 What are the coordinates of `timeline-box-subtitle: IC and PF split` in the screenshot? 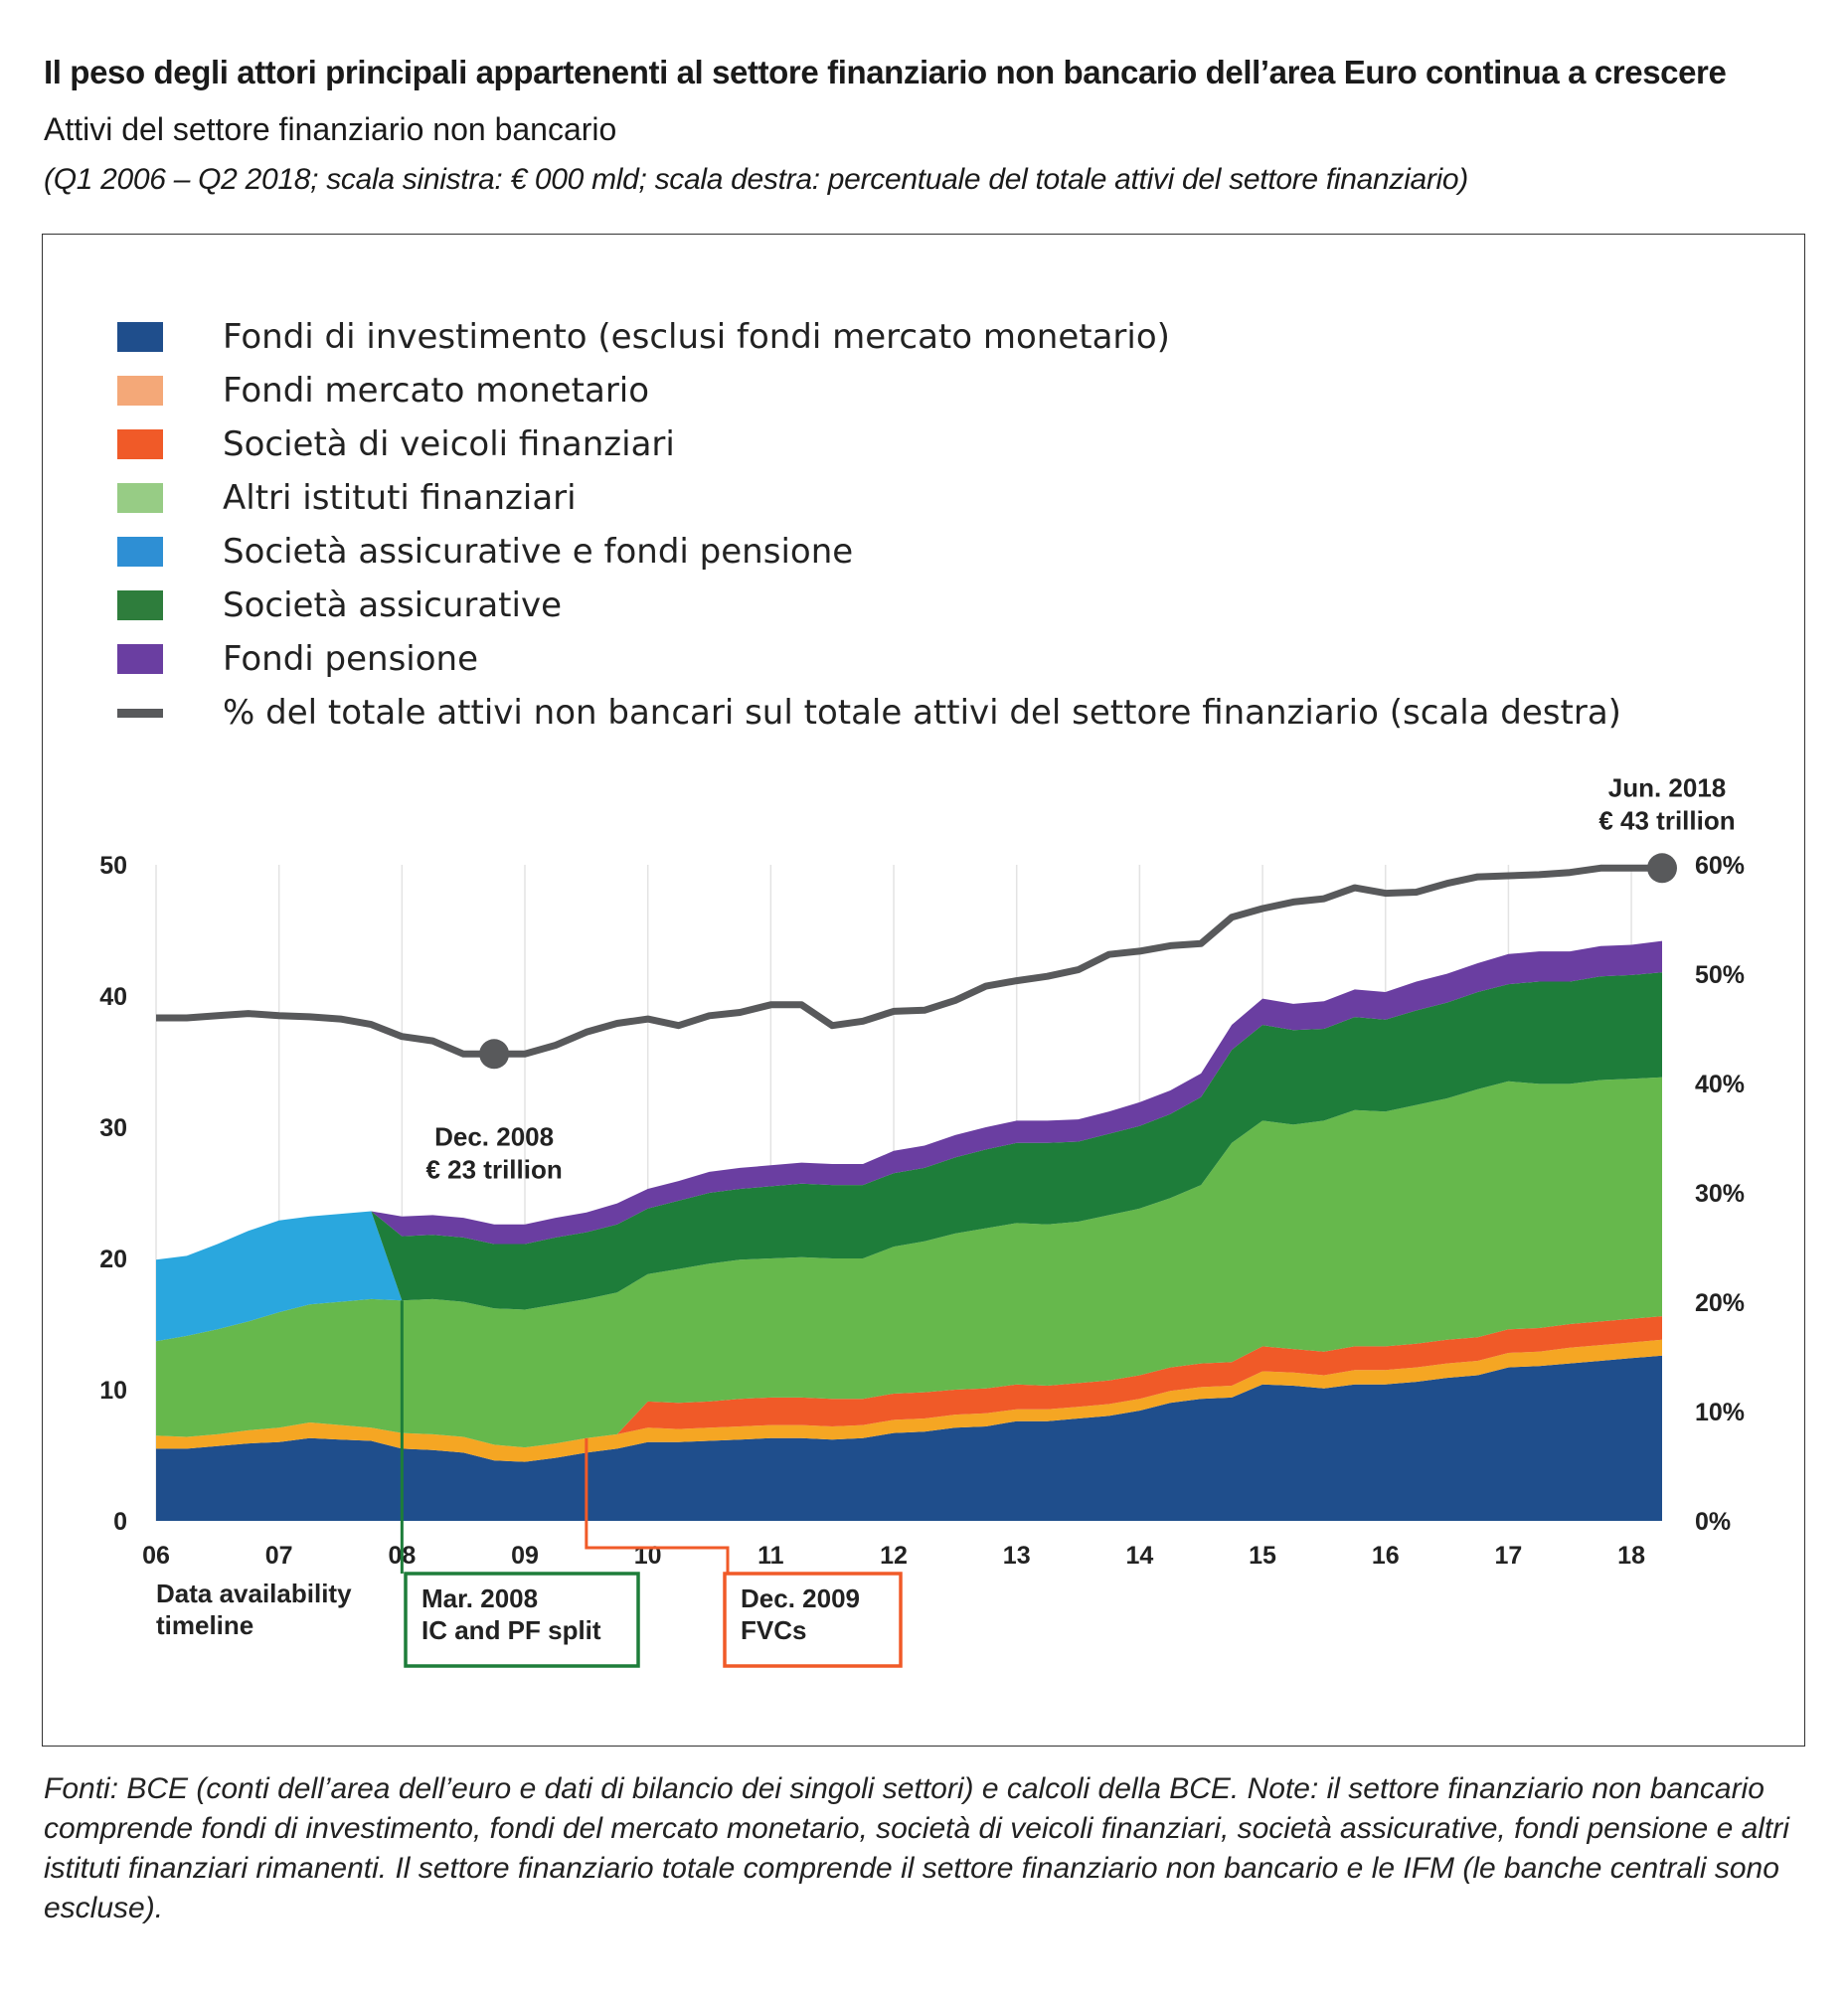 It's located at (511, 1630).